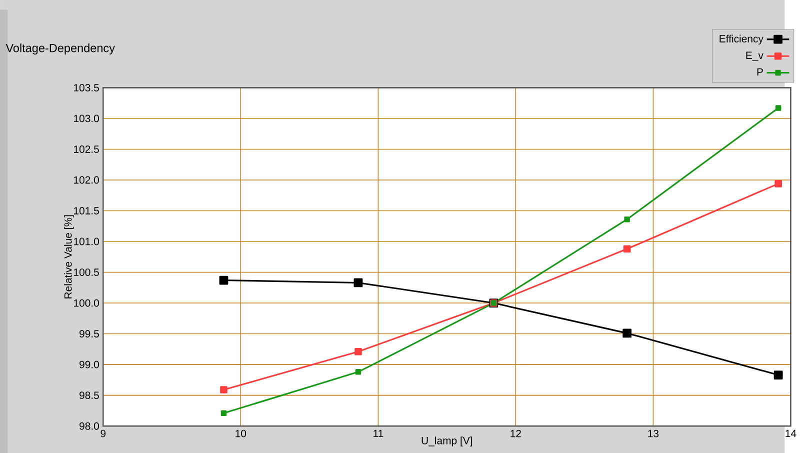  Describe the element at coordinates (241, 434) in the screenshot. I see `x-tick-label: 10` at that location.